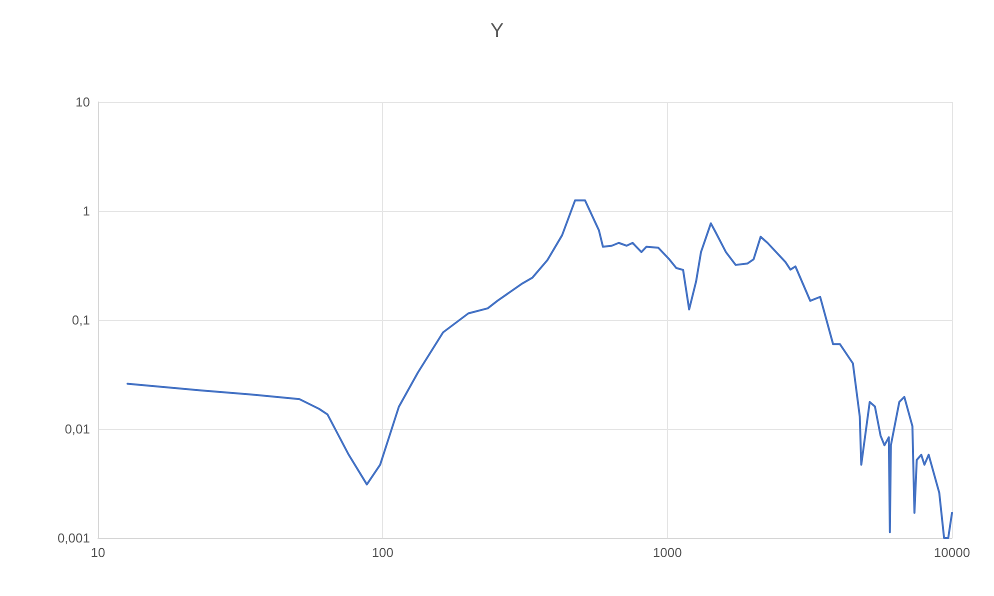 This screenshot has width=994, height=596. I want to click on x-tick-label: 100, so click(383, 552).